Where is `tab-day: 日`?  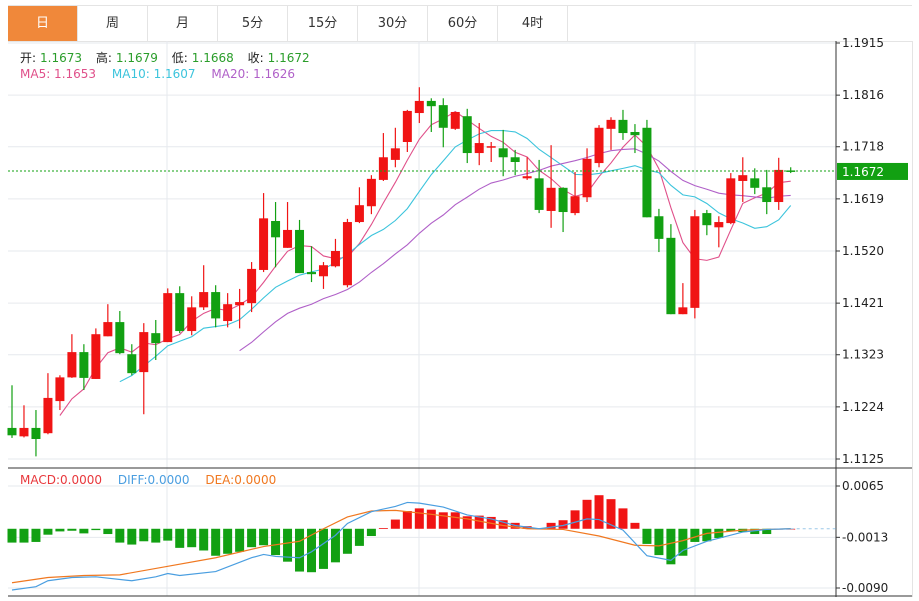 tab-day: 日 is located at coordinates (43, 23).